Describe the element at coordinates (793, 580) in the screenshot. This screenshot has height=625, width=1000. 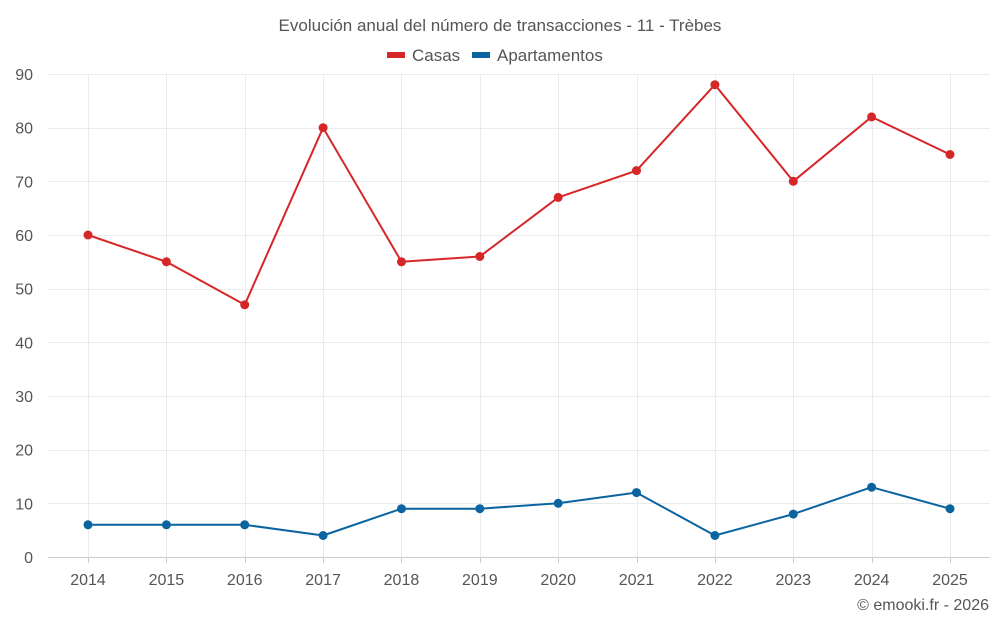
I see `x-tick-label: 2023` at that location.